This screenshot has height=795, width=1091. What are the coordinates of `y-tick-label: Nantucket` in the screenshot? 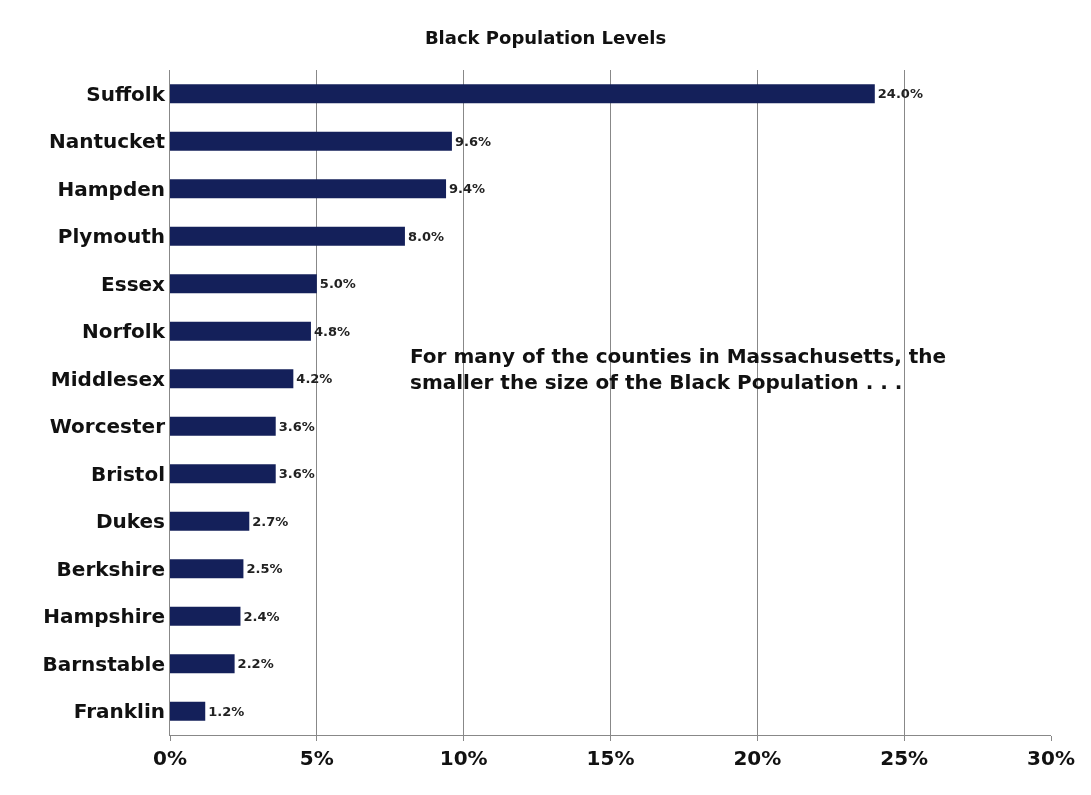 It's located at (107, 141).